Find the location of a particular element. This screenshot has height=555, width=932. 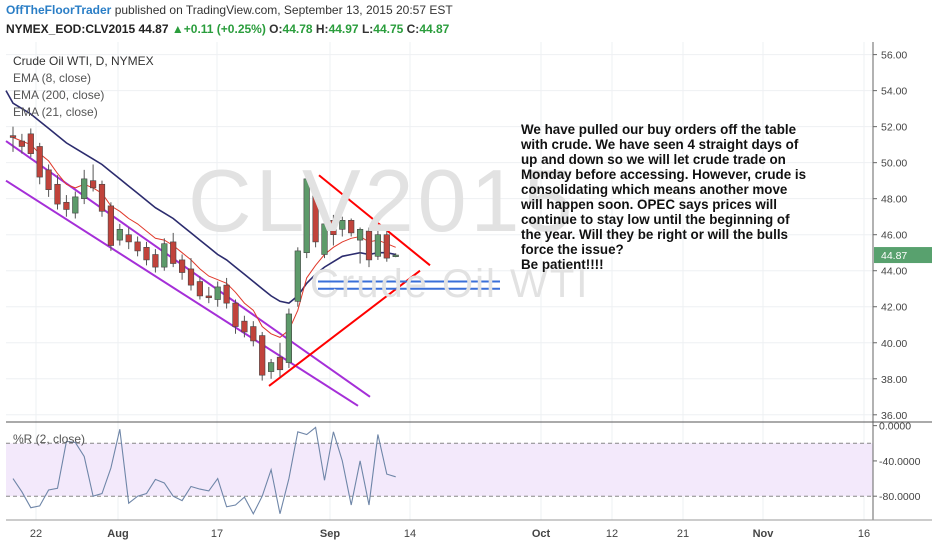

y-tick-label: 44.00 is located at coordinates (894, 272).